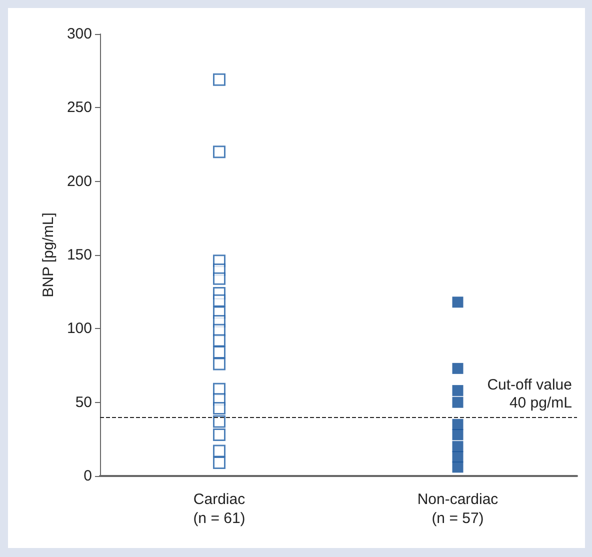  Describe the element at coordinates (88, 476) in the screenshot. I see `y-tick-label: 0` at that location.